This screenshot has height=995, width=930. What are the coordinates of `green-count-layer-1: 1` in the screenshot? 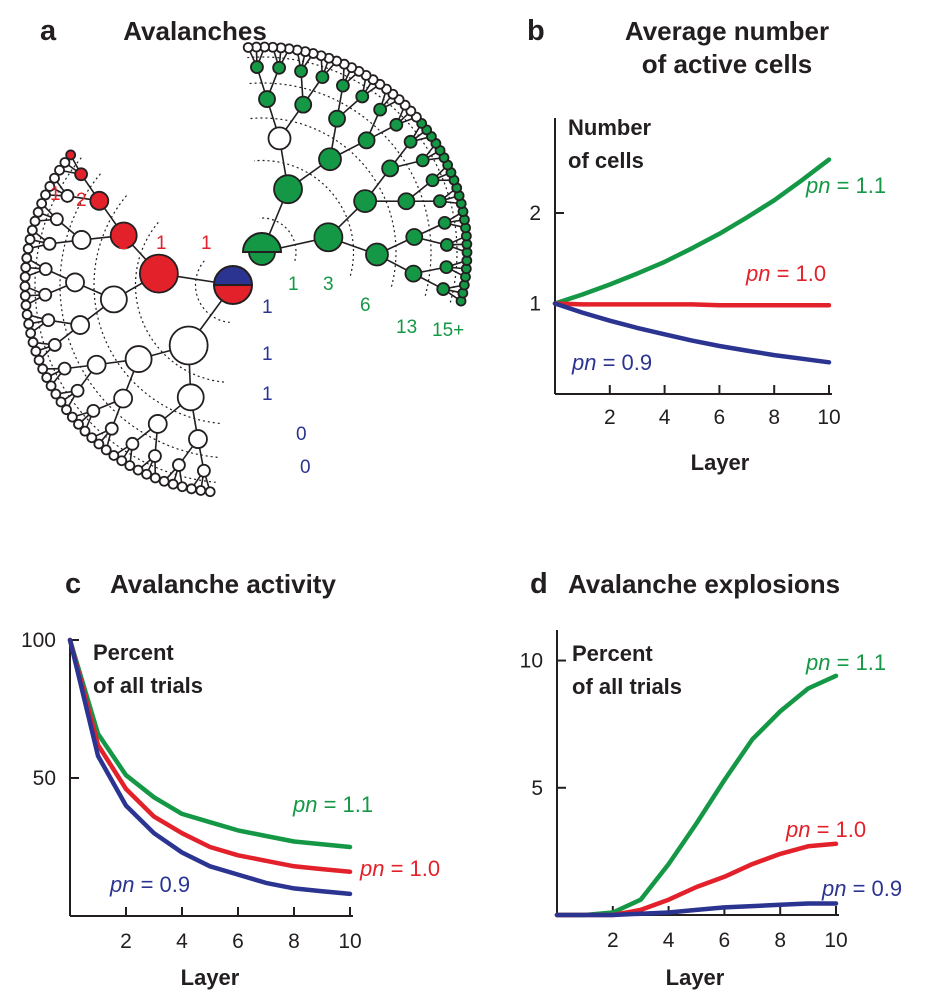 It's located at (293, 284).